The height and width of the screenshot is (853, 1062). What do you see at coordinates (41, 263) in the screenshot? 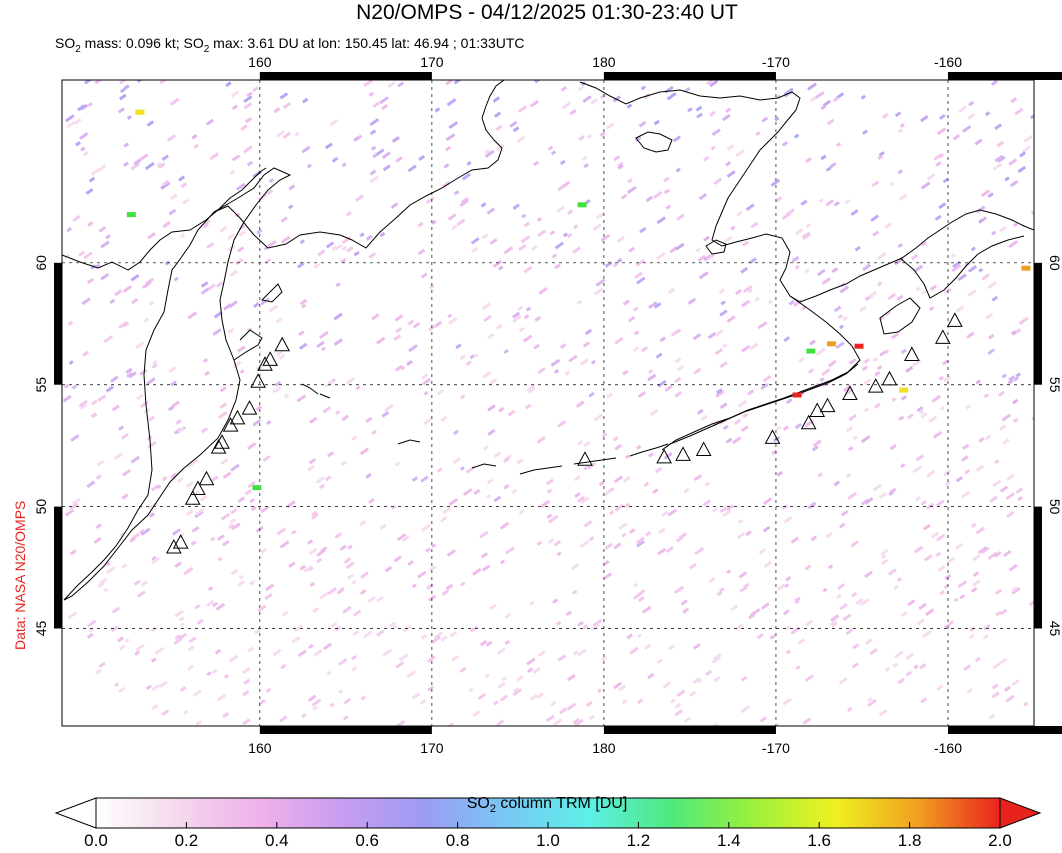
I see `lat-tick-label-left: 60` at bounding box center [41, 263].